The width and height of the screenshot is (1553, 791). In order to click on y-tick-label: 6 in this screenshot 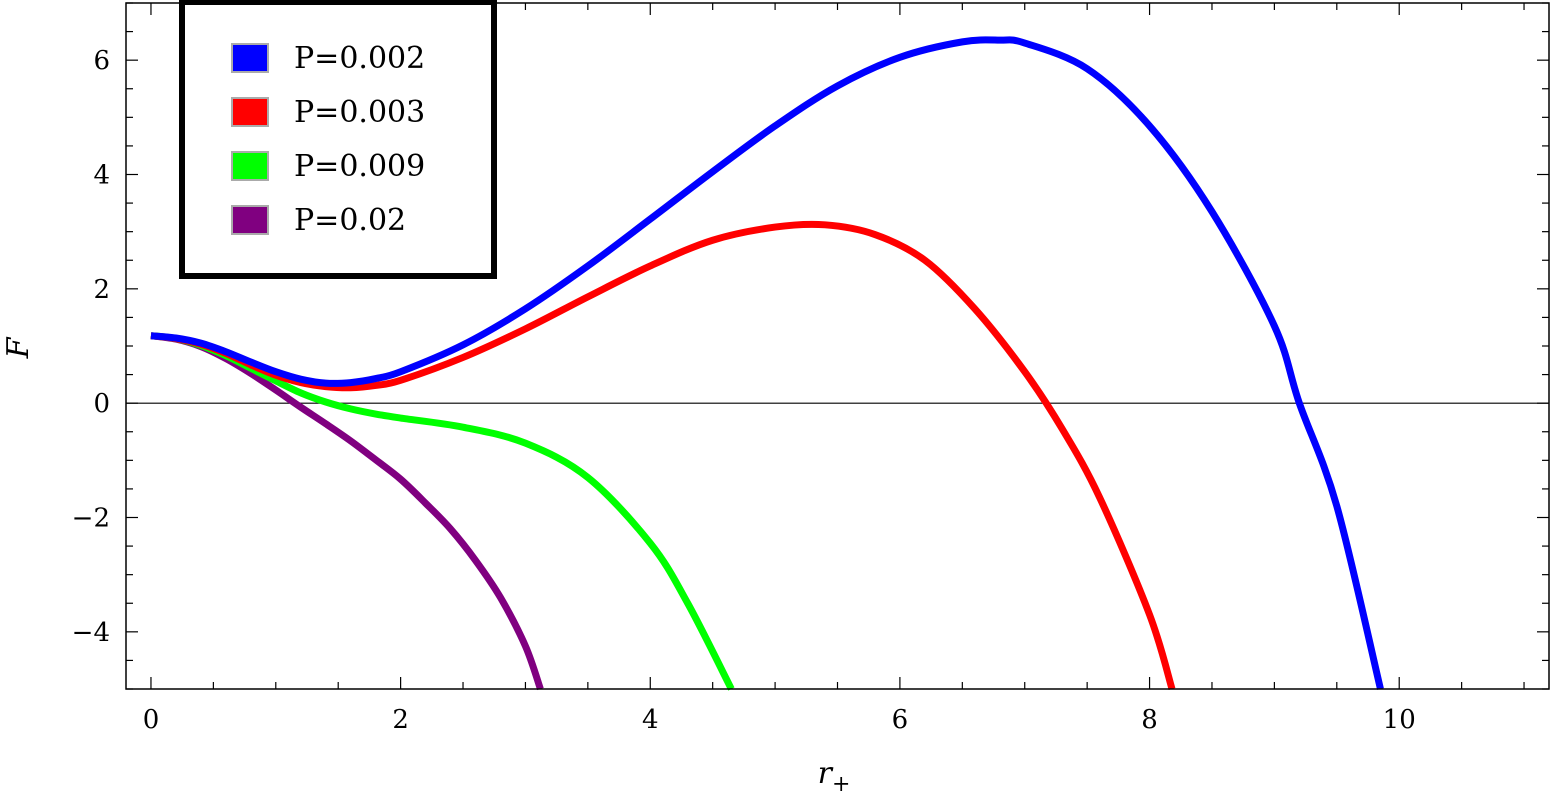, I will do `click(101, 61)`.